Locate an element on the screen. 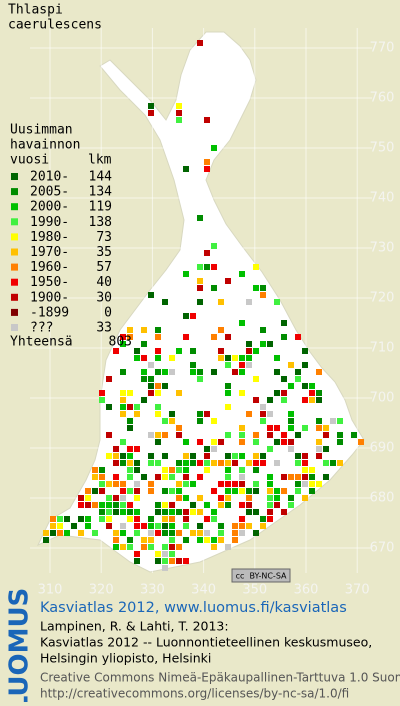  x-tick-label: 360 is located at coordinates (306, 590).